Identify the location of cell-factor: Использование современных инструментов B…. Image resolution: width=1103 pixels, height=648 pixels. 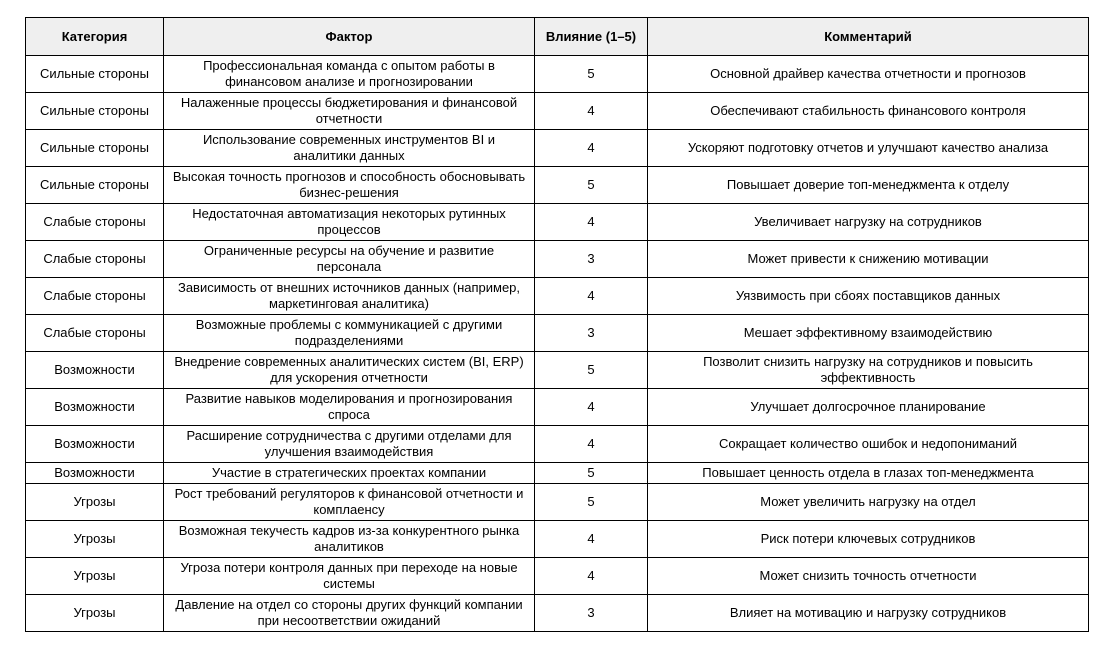
(349, 148).